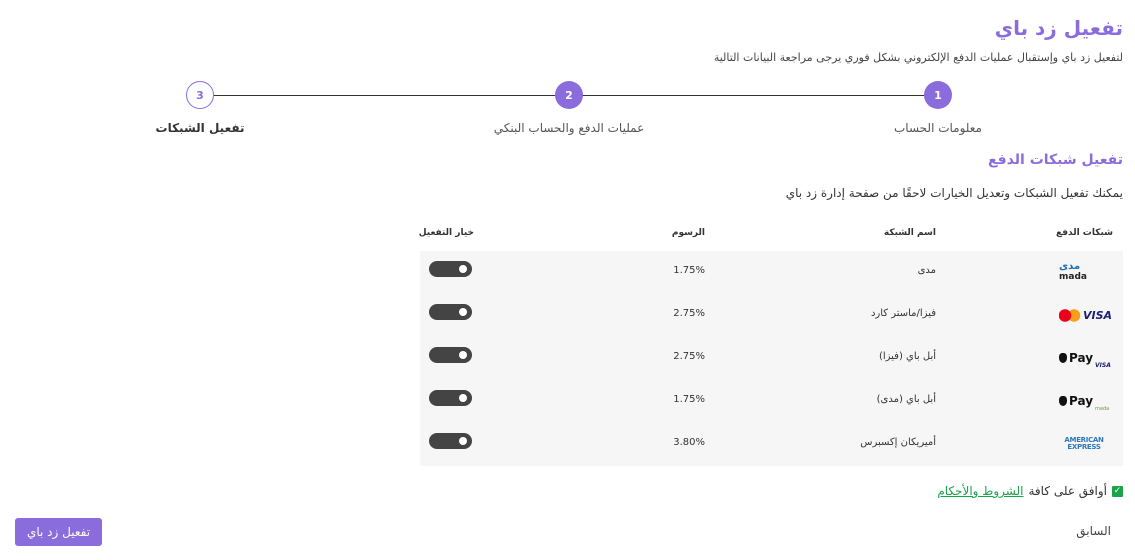  I want to click on table-row: مدى mada مدى 1.75%, so click(771, 272).